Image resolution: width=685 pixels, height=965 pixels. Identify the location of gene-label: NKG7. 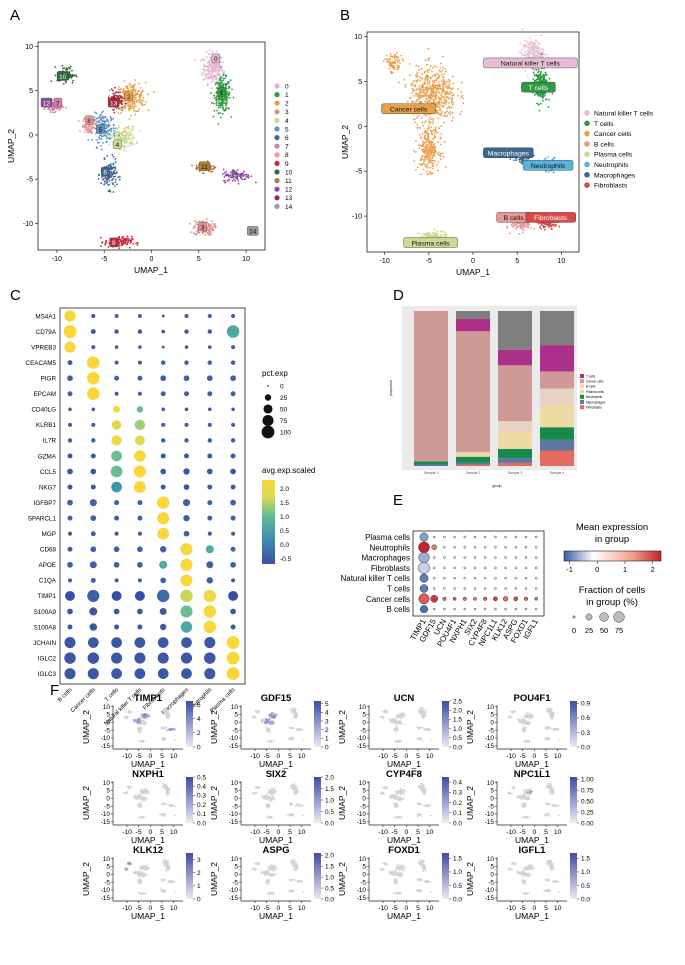
(48, 487).